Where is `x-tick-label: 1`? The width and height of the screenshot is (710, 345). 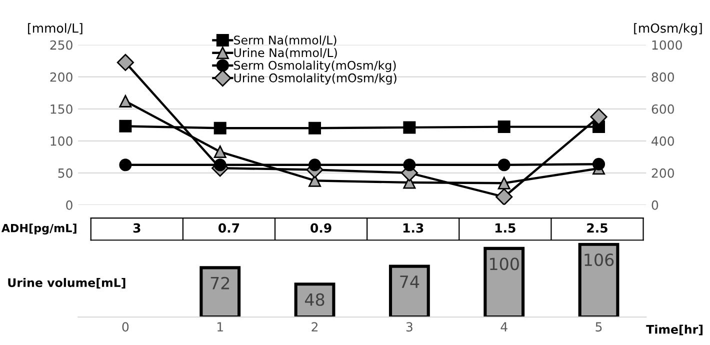
x-tick-label: 1 is located at coordinates (220, 327).